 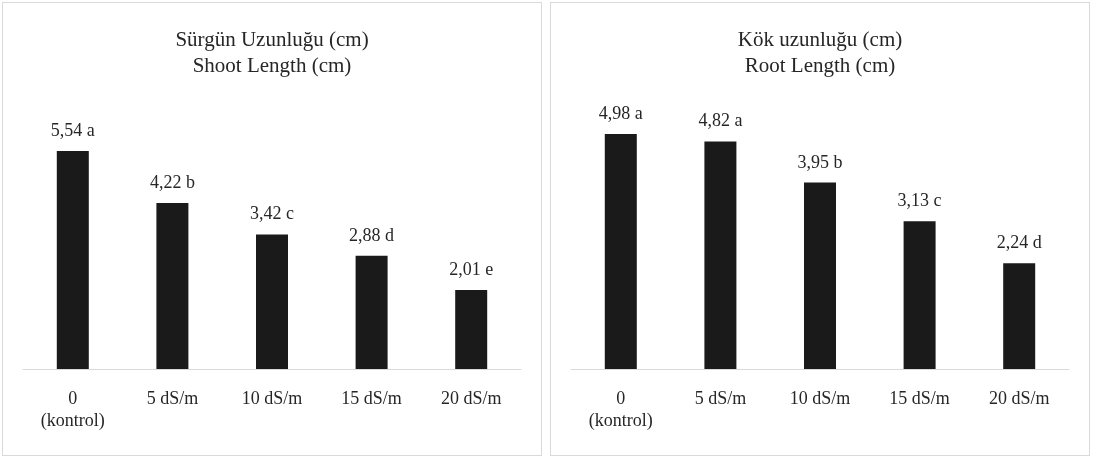 What do you see at coordinates (272, 52) in the screenshot?
I see `chart-title: Sürgün Uzunluğu (cm) Shoot Length (cm)` at bounding box center [272, 52].